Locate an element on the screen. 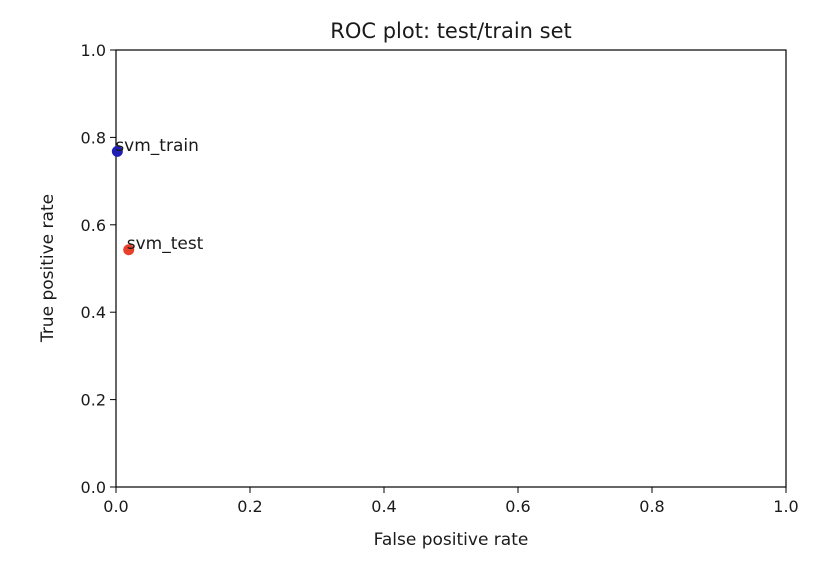 This screenshot has height=564, width=836. y-tick-label: 0.4 is located at coordinates (93, 312).